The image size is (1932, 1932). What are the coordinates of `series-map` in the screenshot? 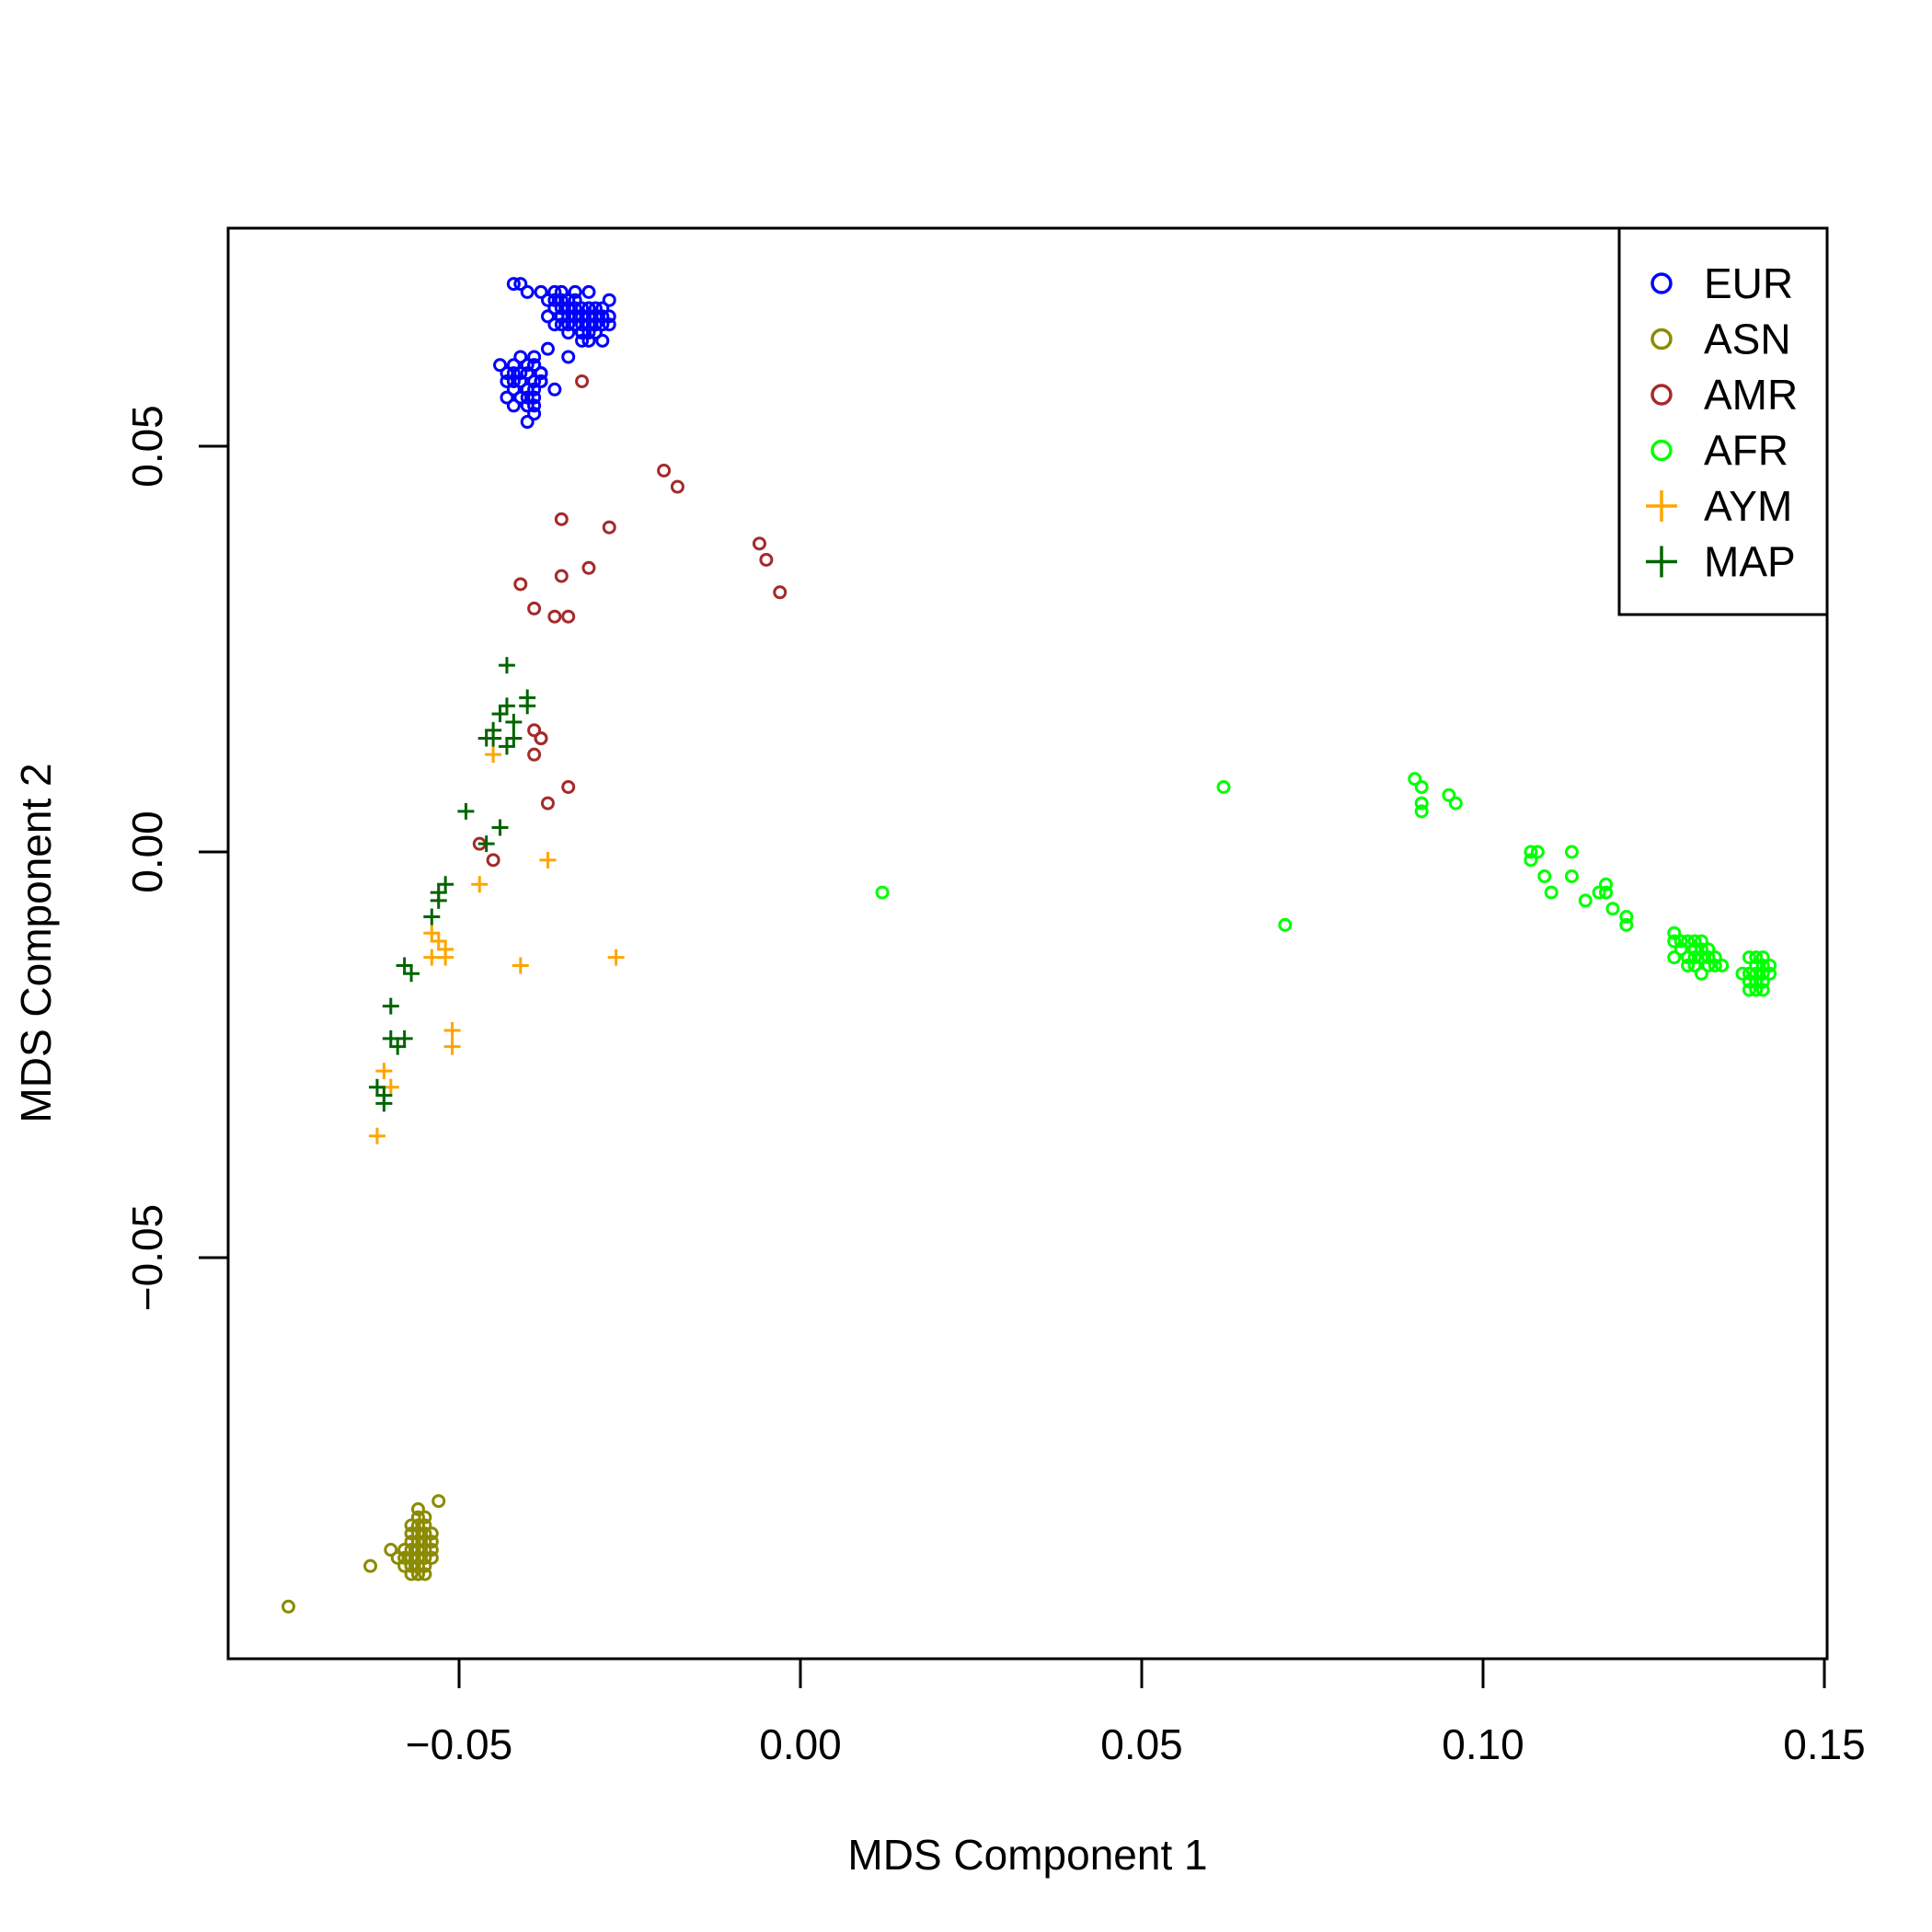 It's located at (452, 884).